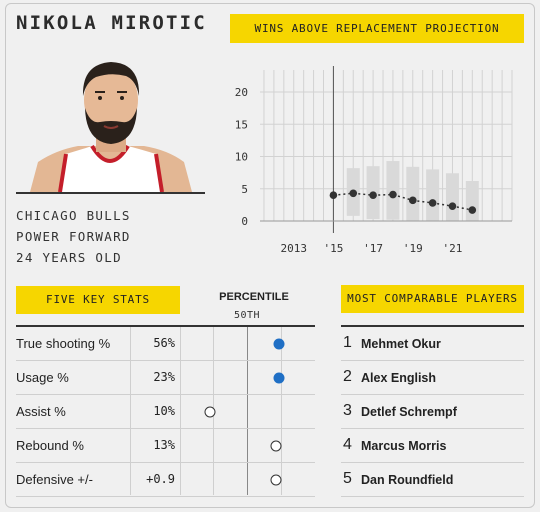 The image size is (540, 512). Describe the element at coordinates (401, 344) in the screenshot. I see `comp-player-name: Mehmet Okur` at that location.